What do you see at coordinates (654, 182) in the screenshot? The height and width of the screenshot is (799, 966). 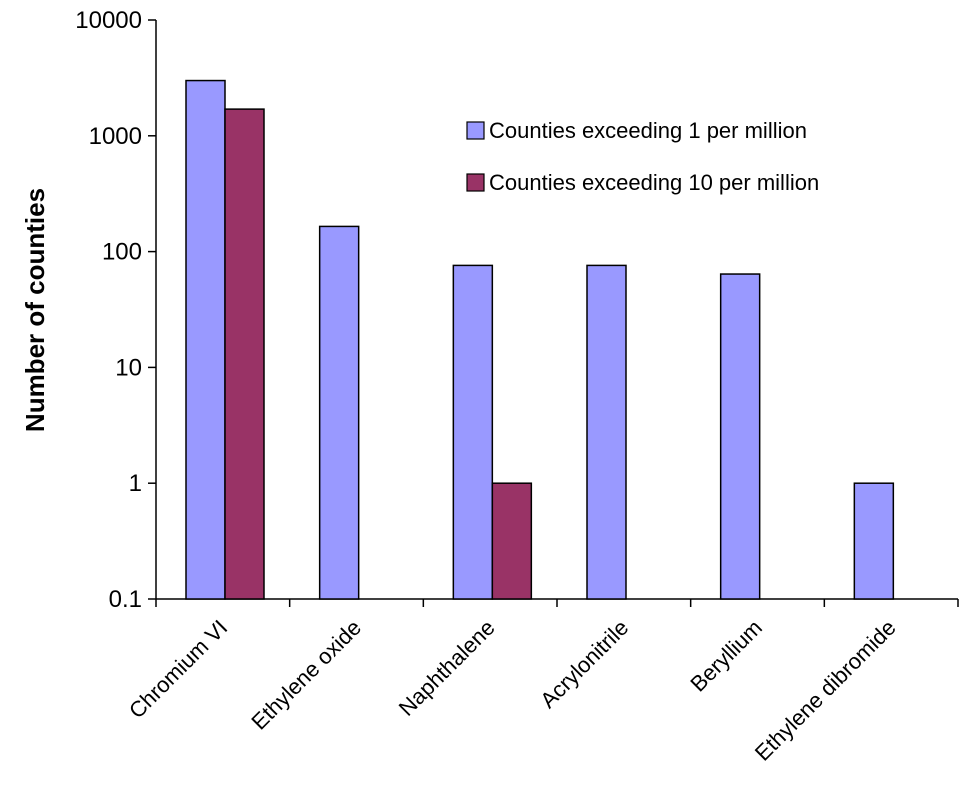 I see `legend-label: Counties exceeding 10 per million` at bounding box center [654, 182].